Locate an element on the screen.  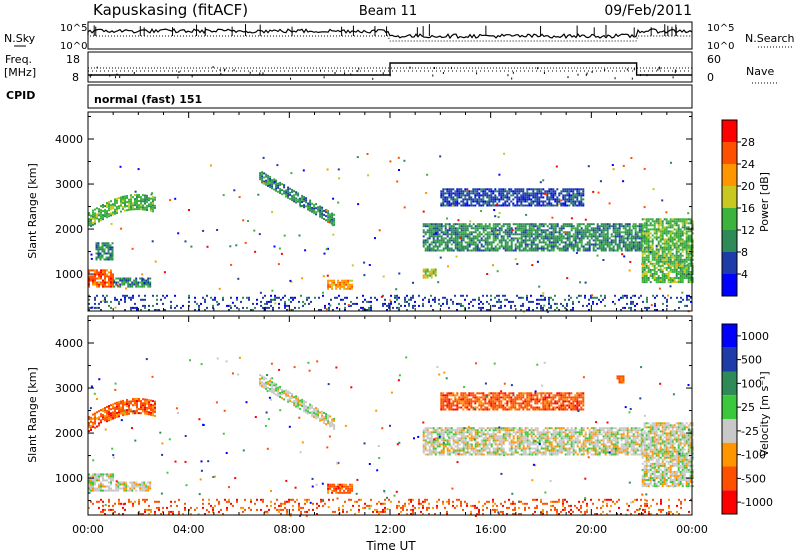
nave-dot is located at coordinates (537, 68).